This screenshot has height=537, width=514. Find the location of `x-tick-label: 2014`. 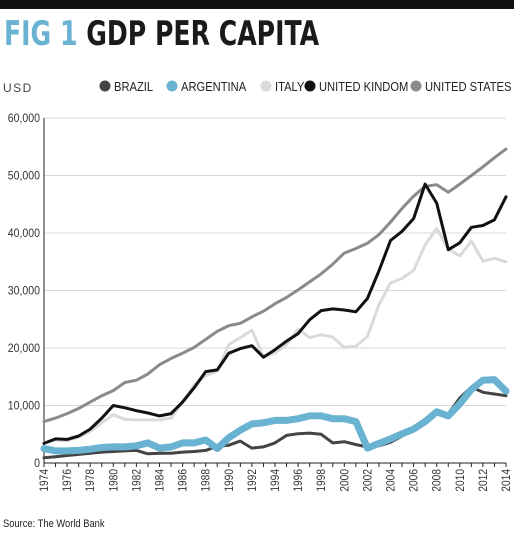

x-tick-label: 2014 is located at coordinates (506, 480).